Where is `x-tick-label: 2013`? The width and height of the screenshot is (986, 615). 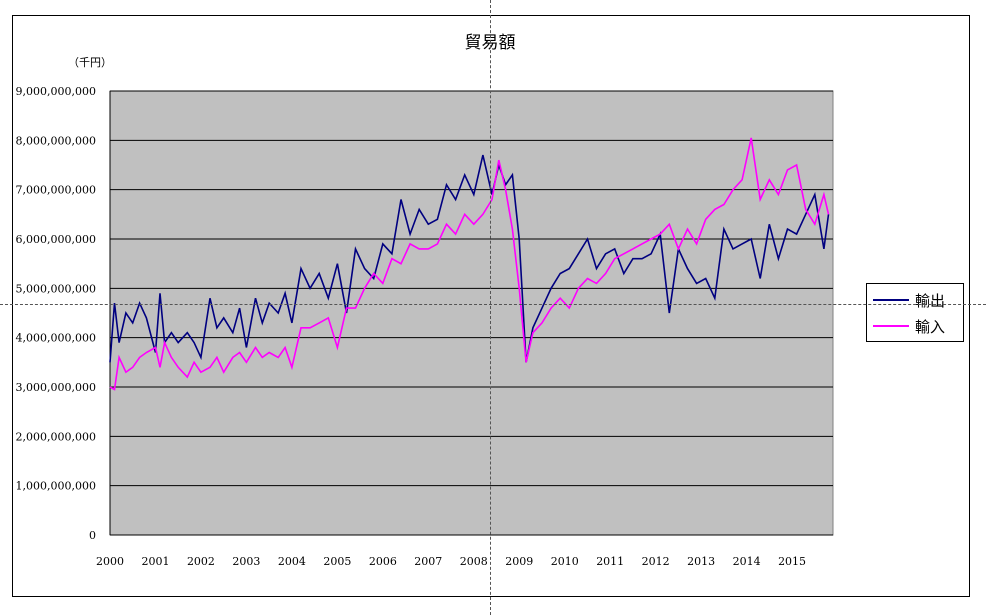
x-tick-label: 2013 is located at coordinates (701, 561).